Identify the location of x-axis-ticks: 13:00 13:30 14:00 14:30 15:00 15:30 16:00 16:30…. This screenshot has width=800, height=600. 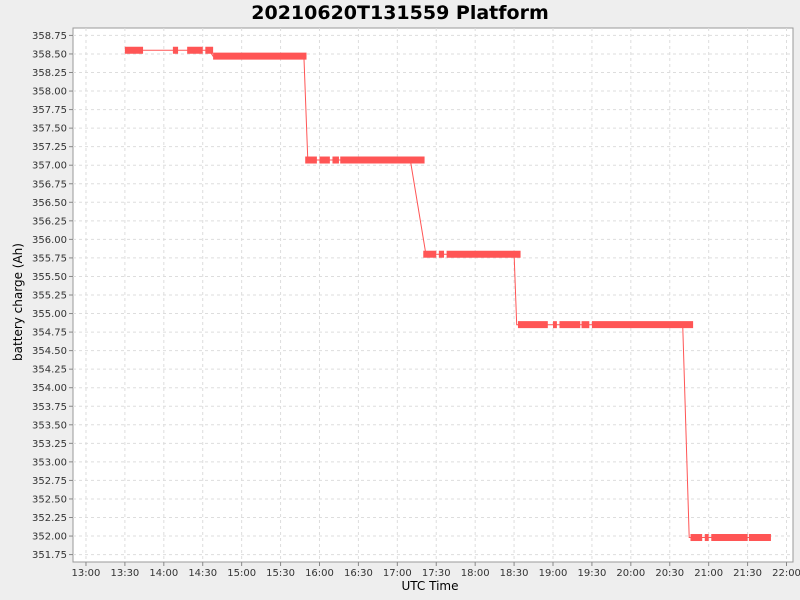
(436, 570).